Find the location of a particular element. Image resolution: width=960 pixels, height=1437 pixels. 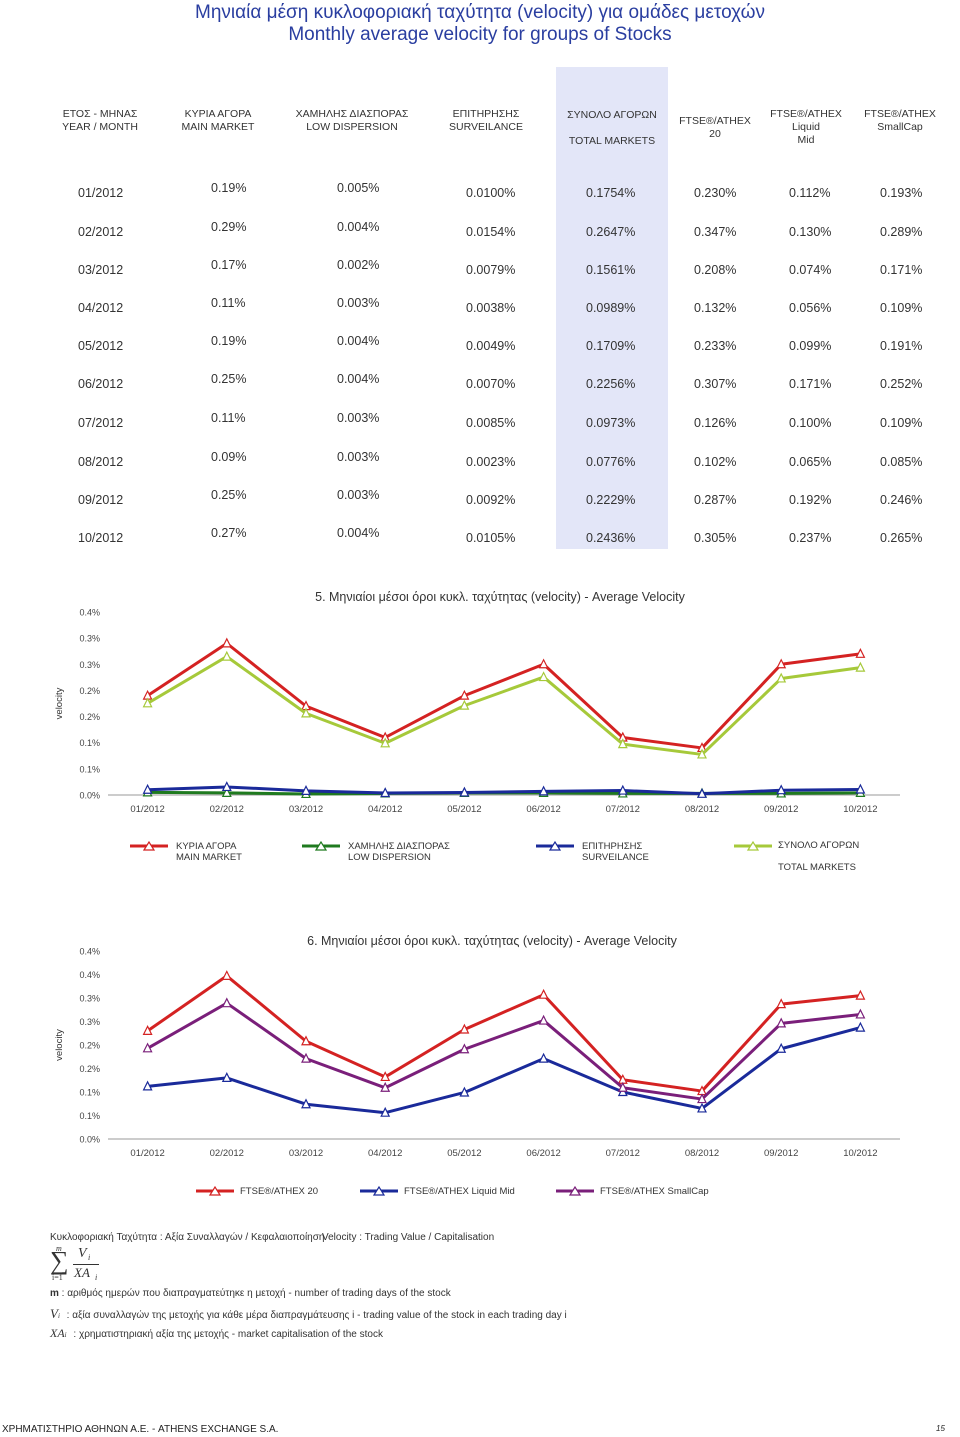

legend-ftse-smallcap: FTSE®/ATHEX SmallCap is located at coordinates (632, 1191).